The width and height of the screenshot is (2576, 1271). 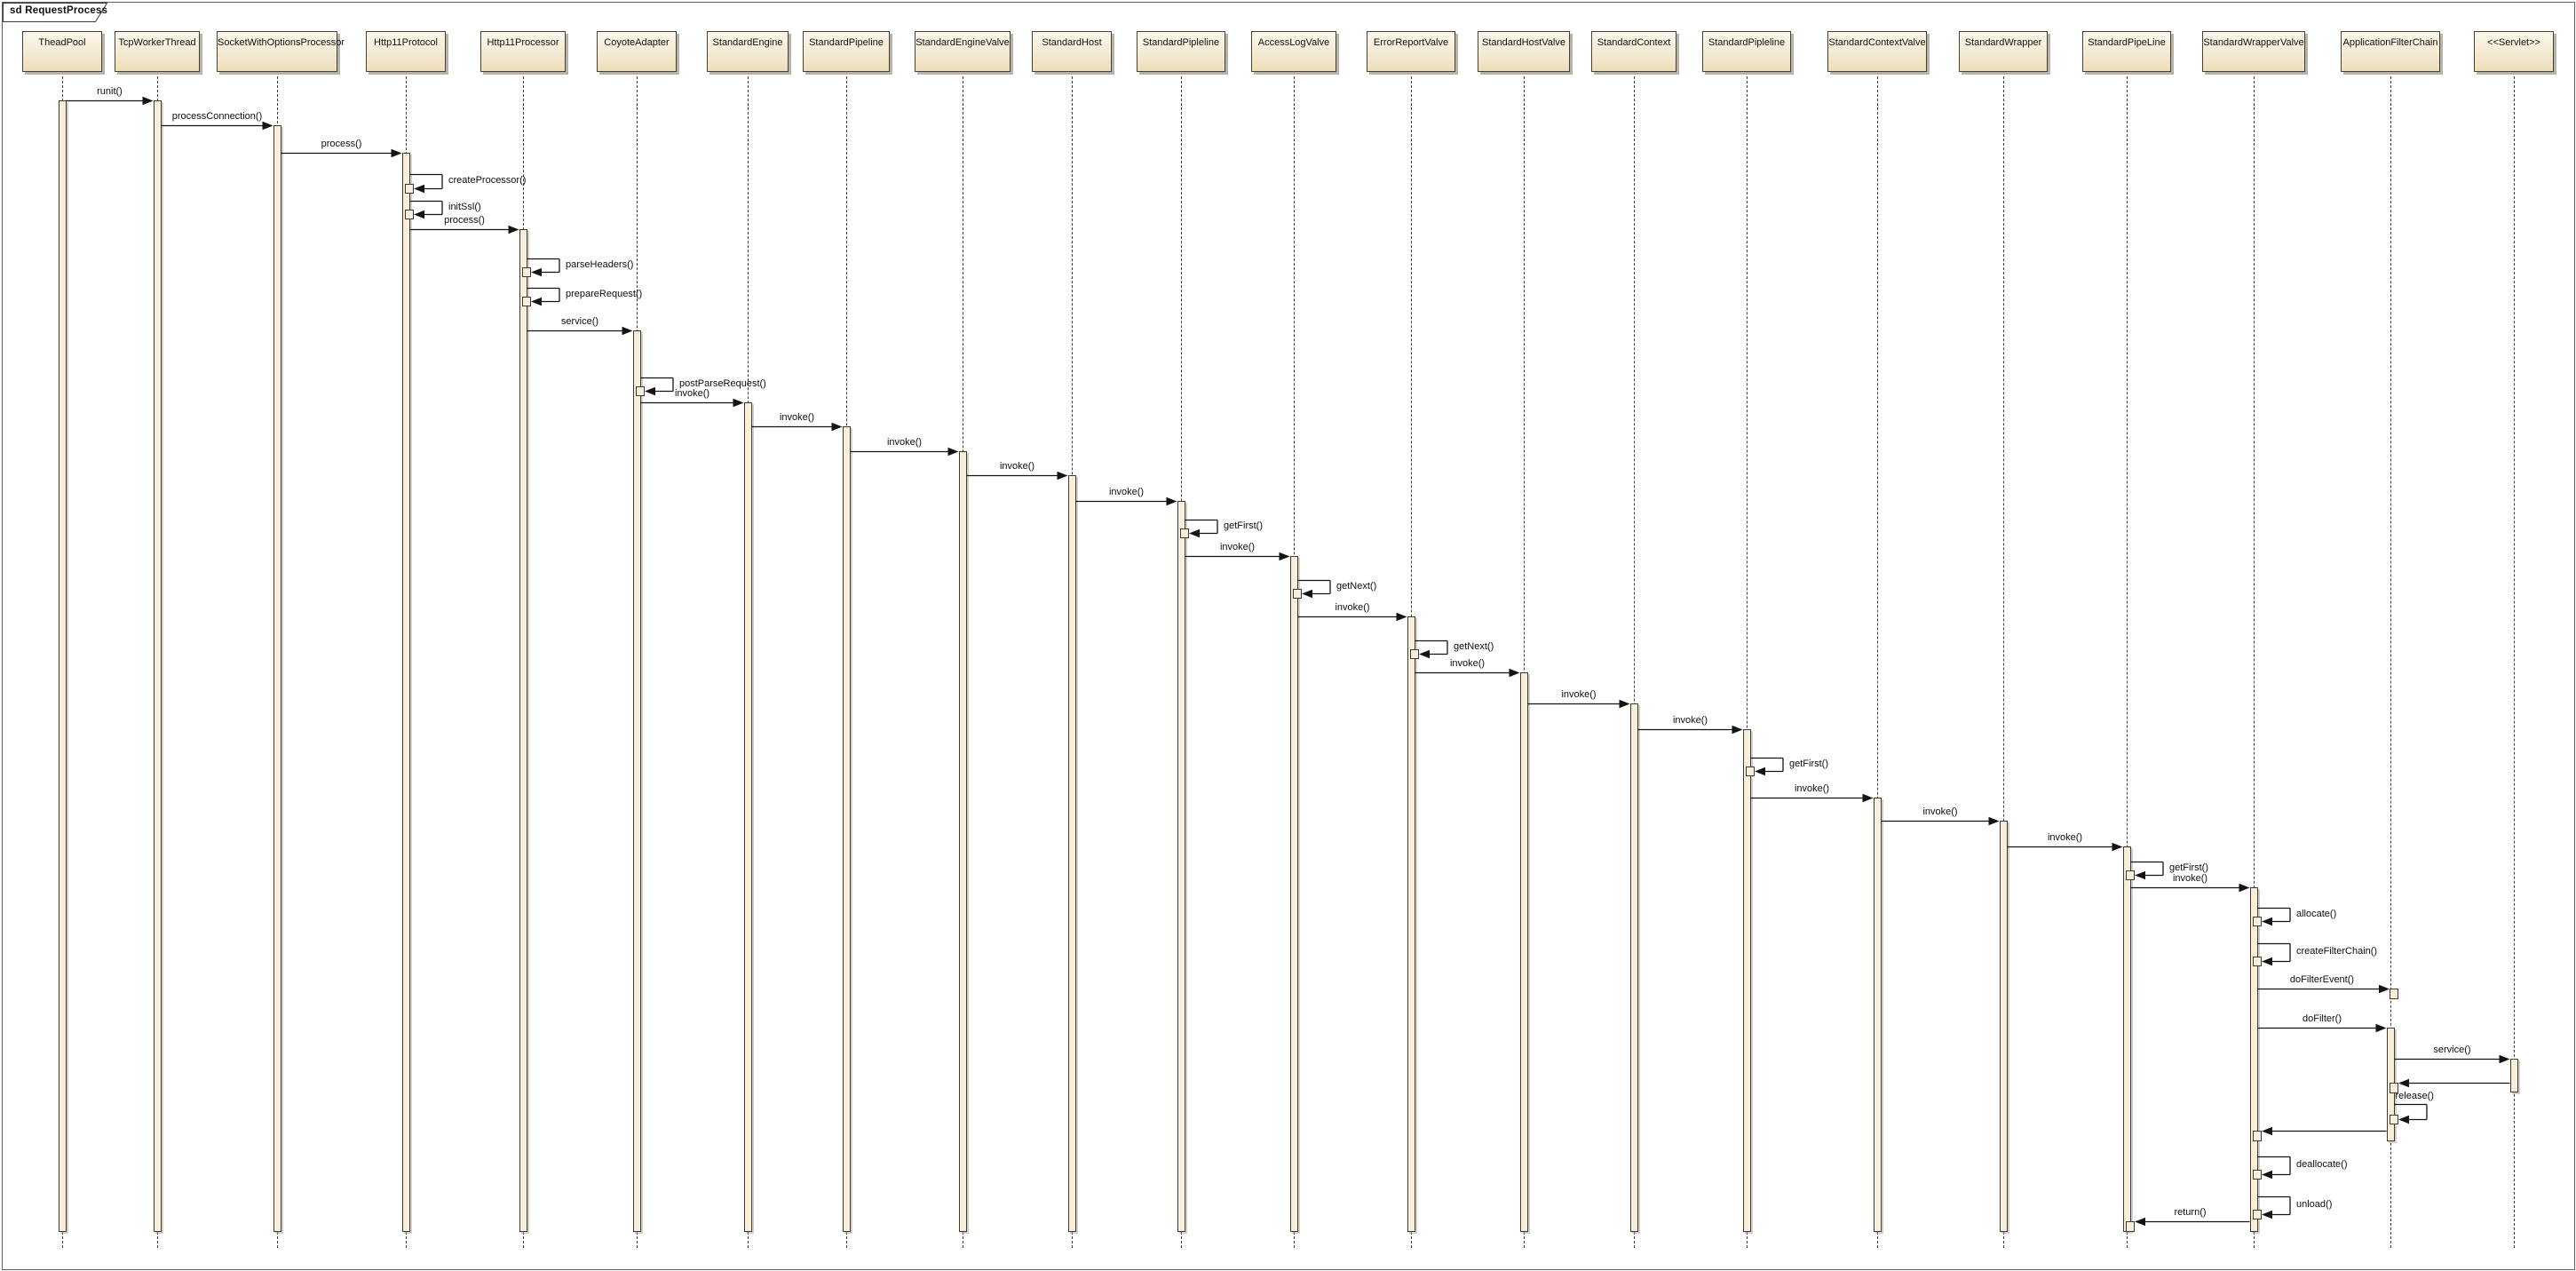 What do you see at coordinates (59, 10) in the screenshot?
I see `frame-label: sd RequestProcess` at bounding box center [59, 10].